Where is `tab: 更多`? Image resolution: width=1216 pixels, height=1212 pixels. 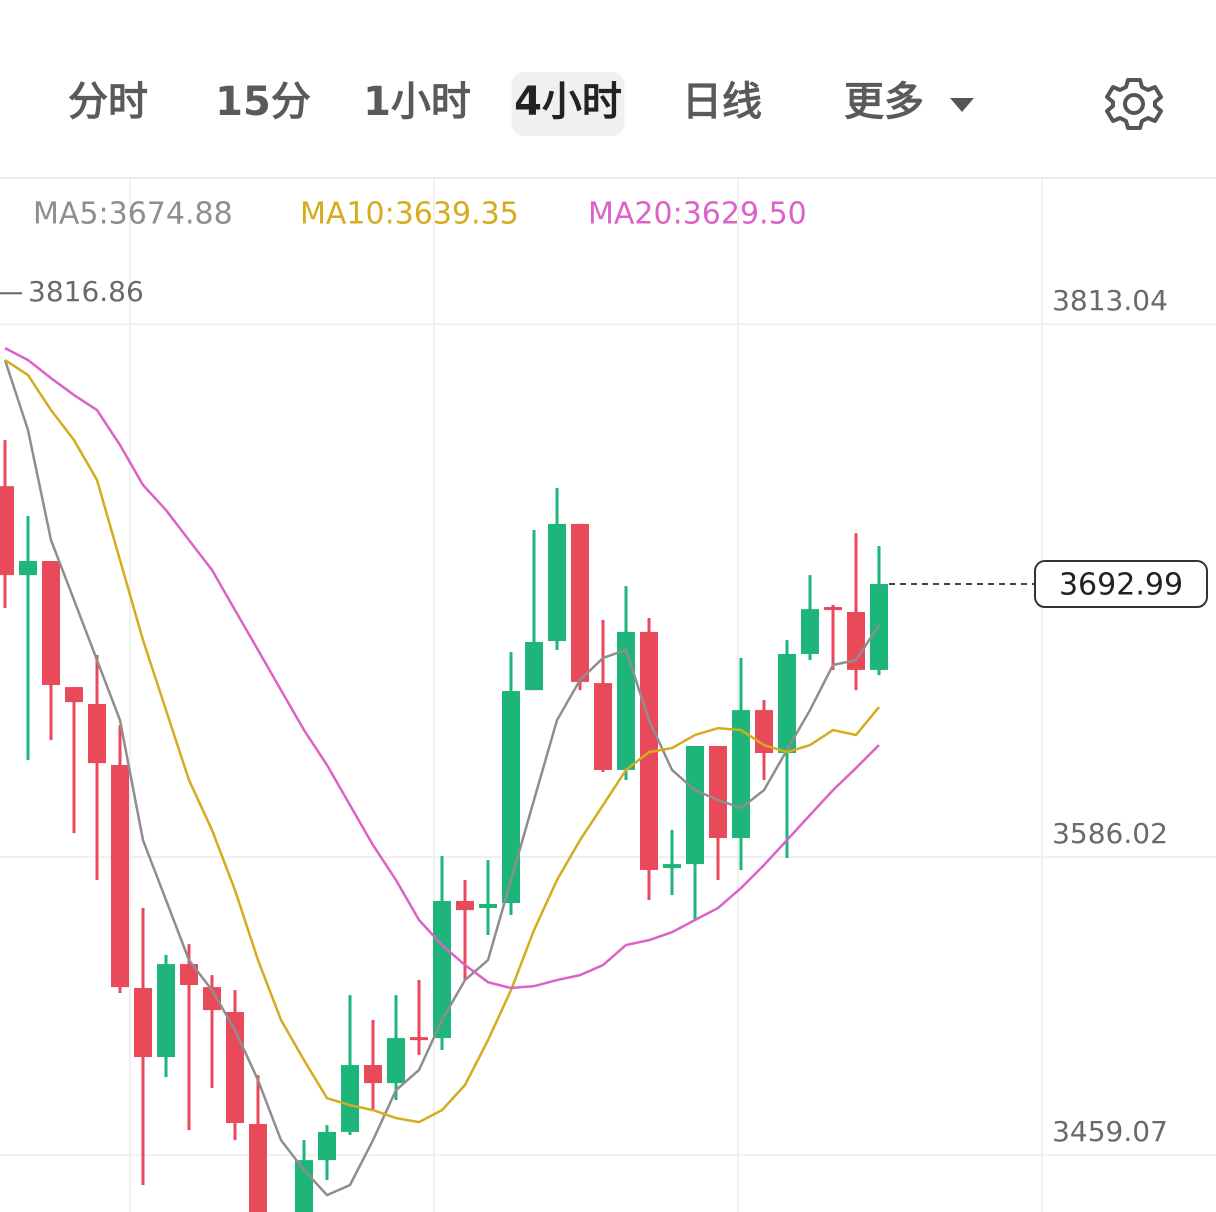 tab: 更多 is located at coordinates (884, 102).